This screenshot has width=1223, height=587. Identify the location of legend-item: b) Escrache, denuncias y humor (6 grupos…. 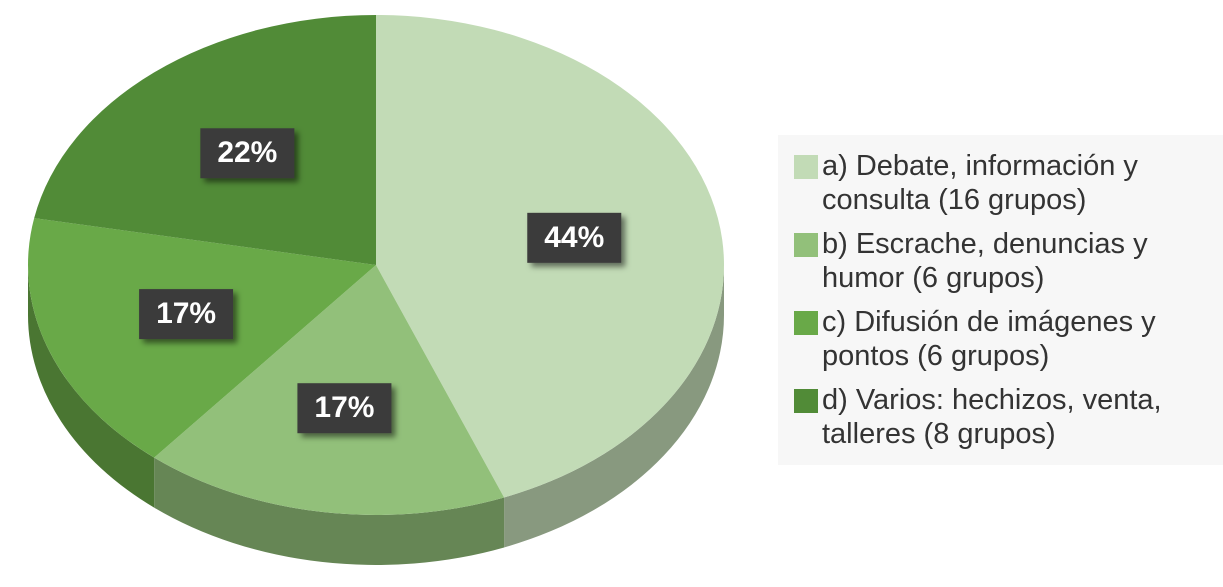
(1008, 261).